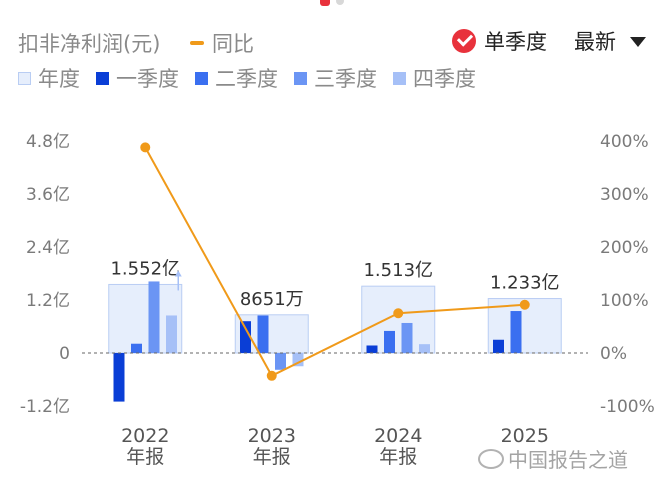  Describe the element at coordinates (145, 268) in the screenshot. I see `annual-value-label: 1.552亿` at that location.